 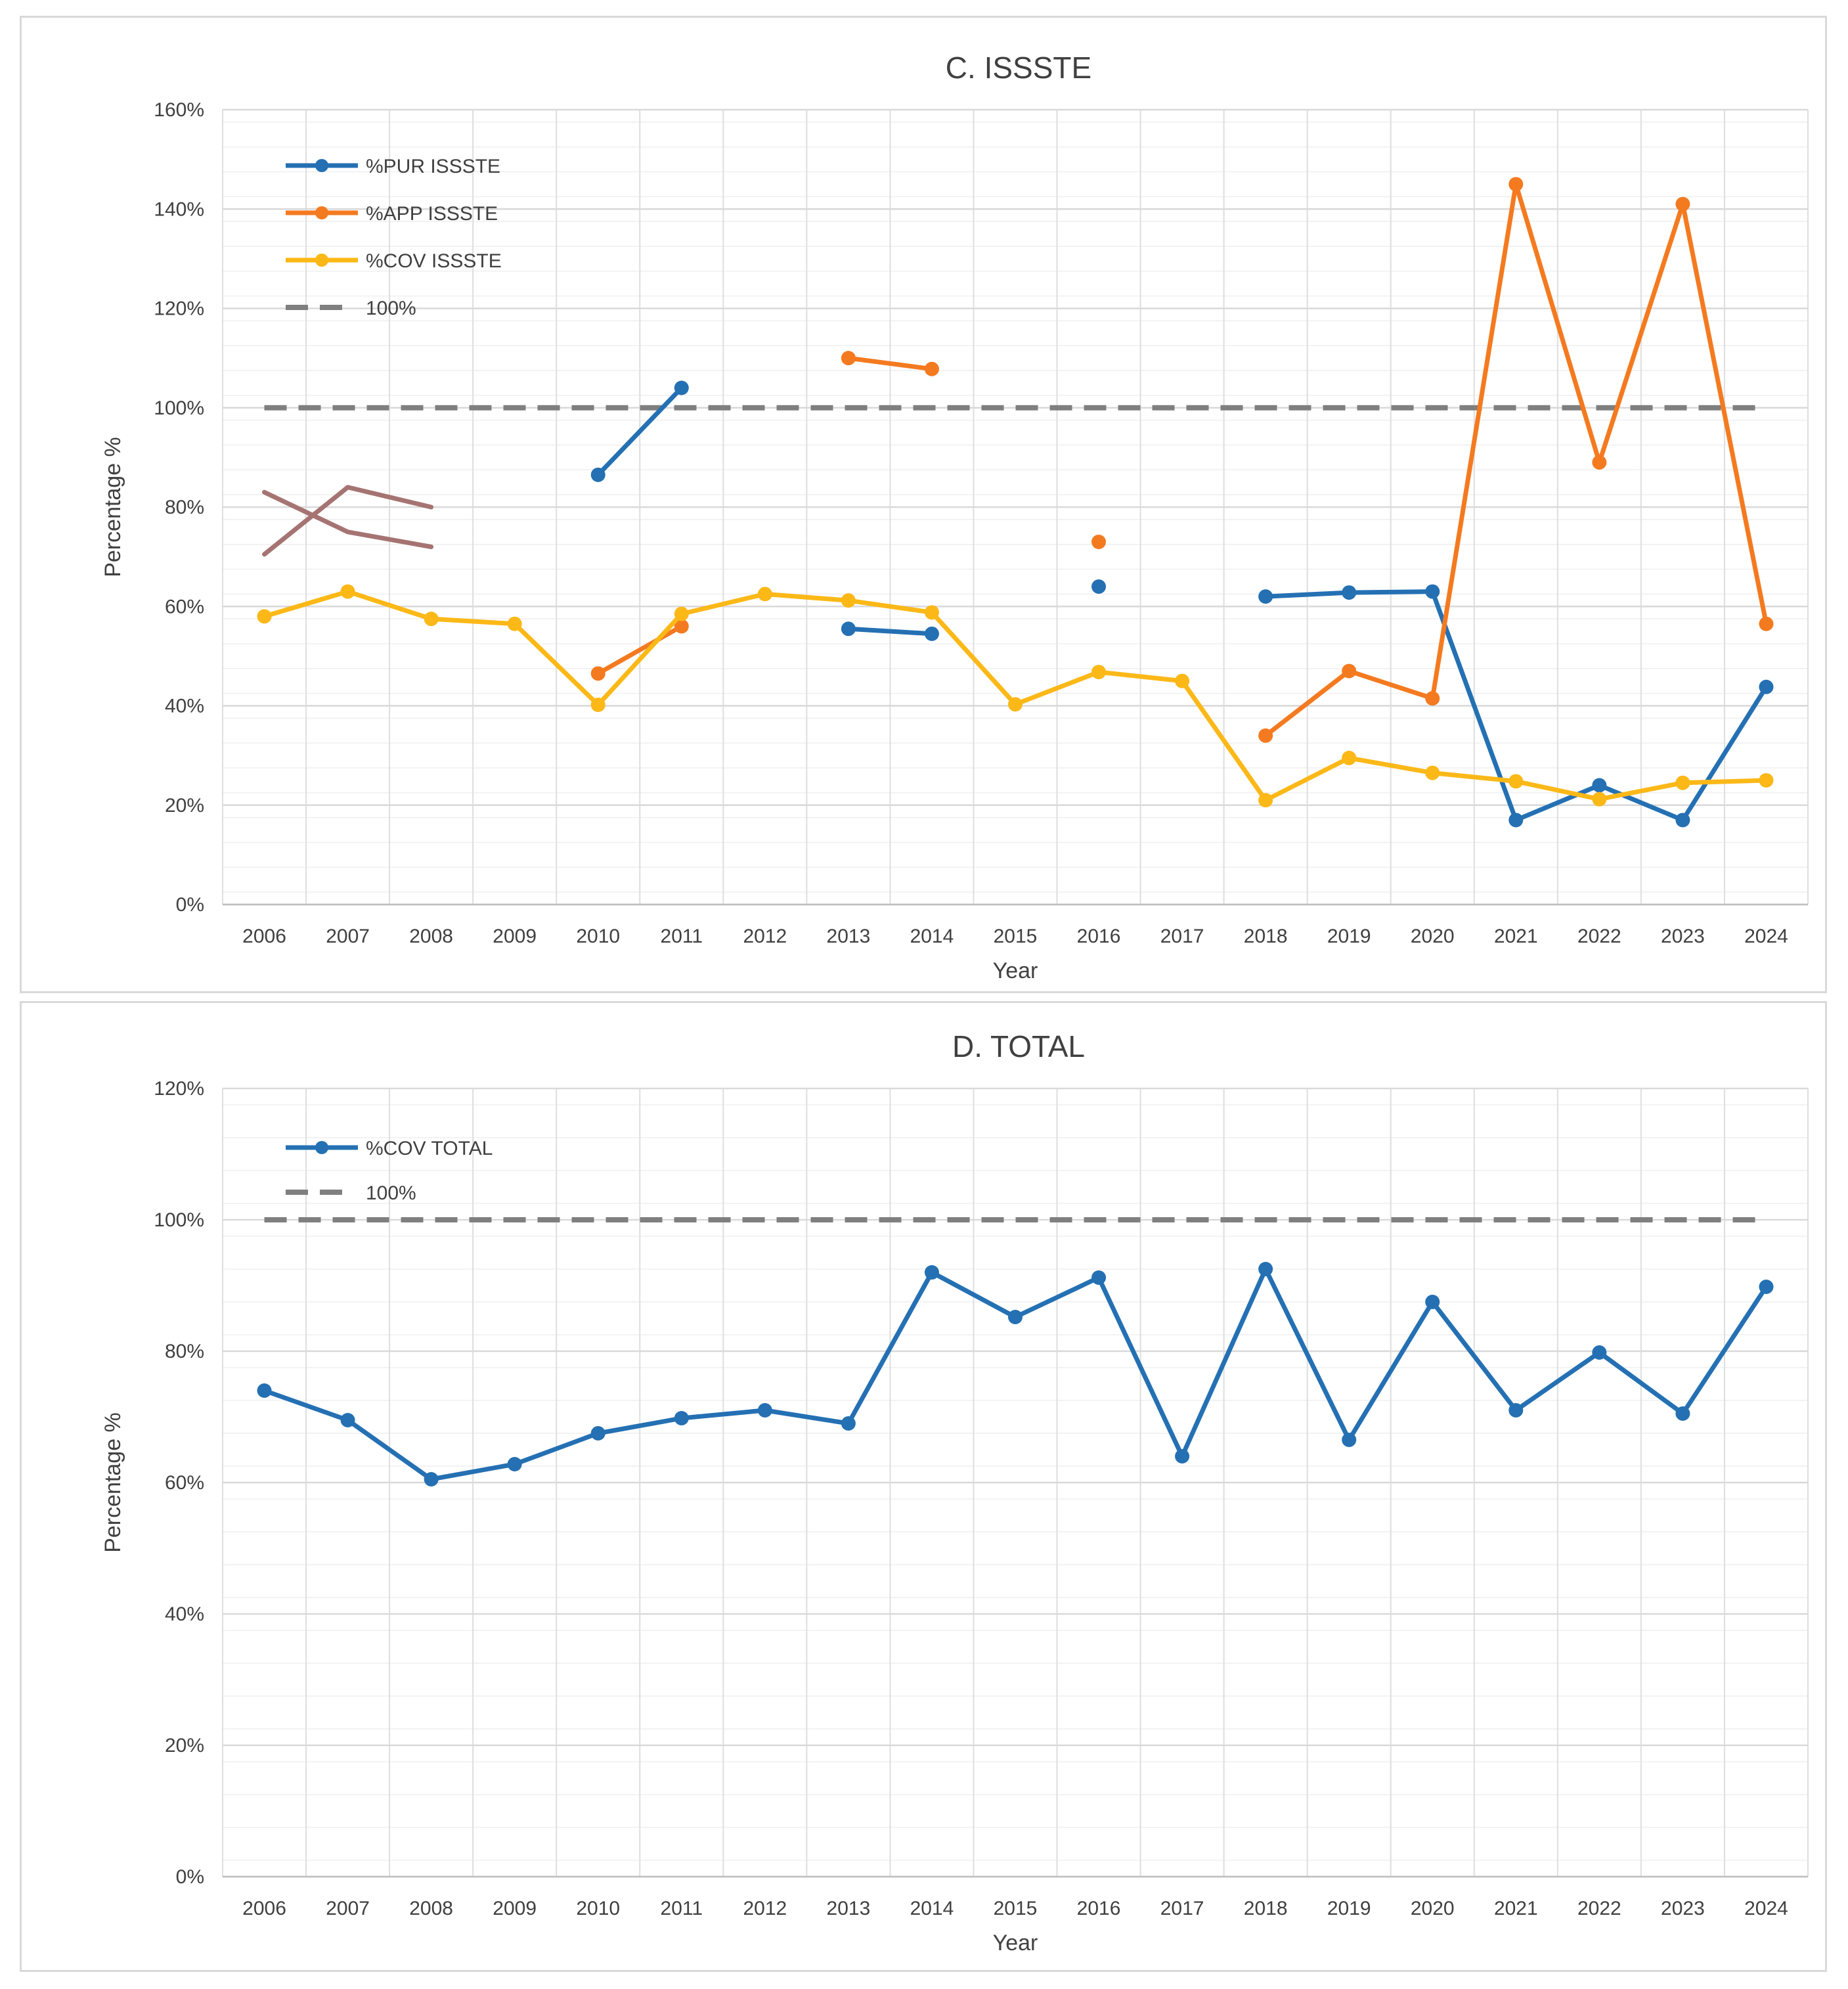 What do you see at coordinates (433, 166) in the screenshot?
I see `legend-label: %PUR ISSSTE` at bounding box center [433, 166].